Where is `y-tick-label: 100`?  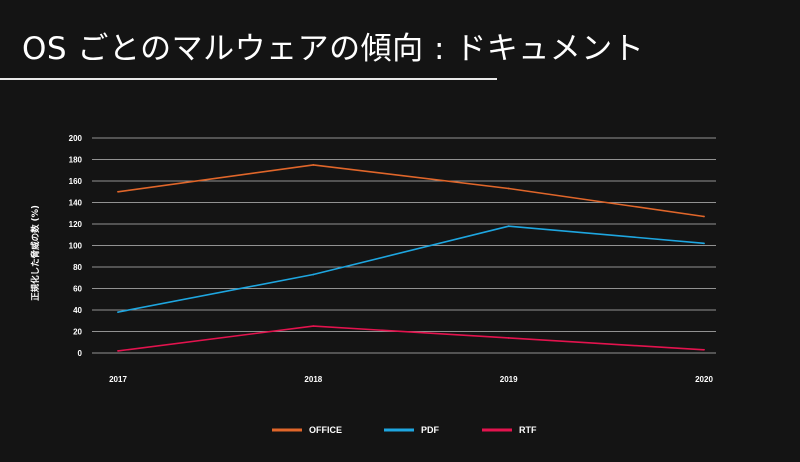 y-tick-label: 100 is located at coordinates (76, 246).